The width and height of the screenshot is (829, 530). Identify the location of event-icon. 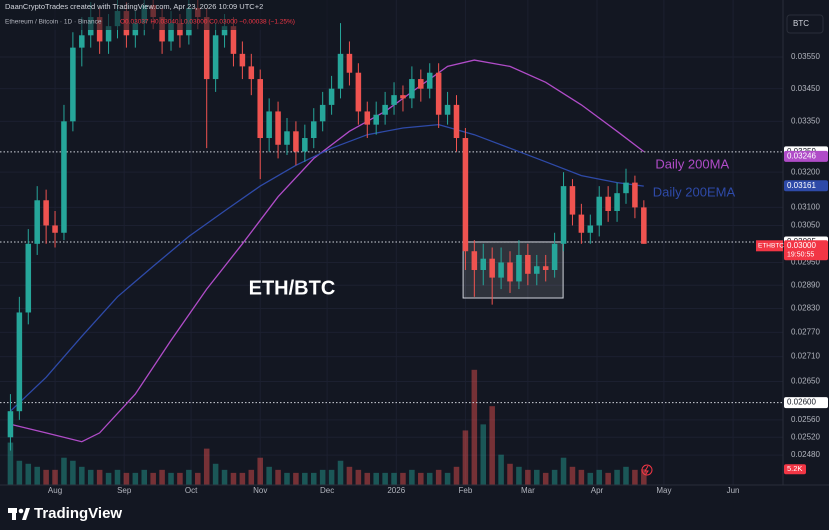
(647, 470).